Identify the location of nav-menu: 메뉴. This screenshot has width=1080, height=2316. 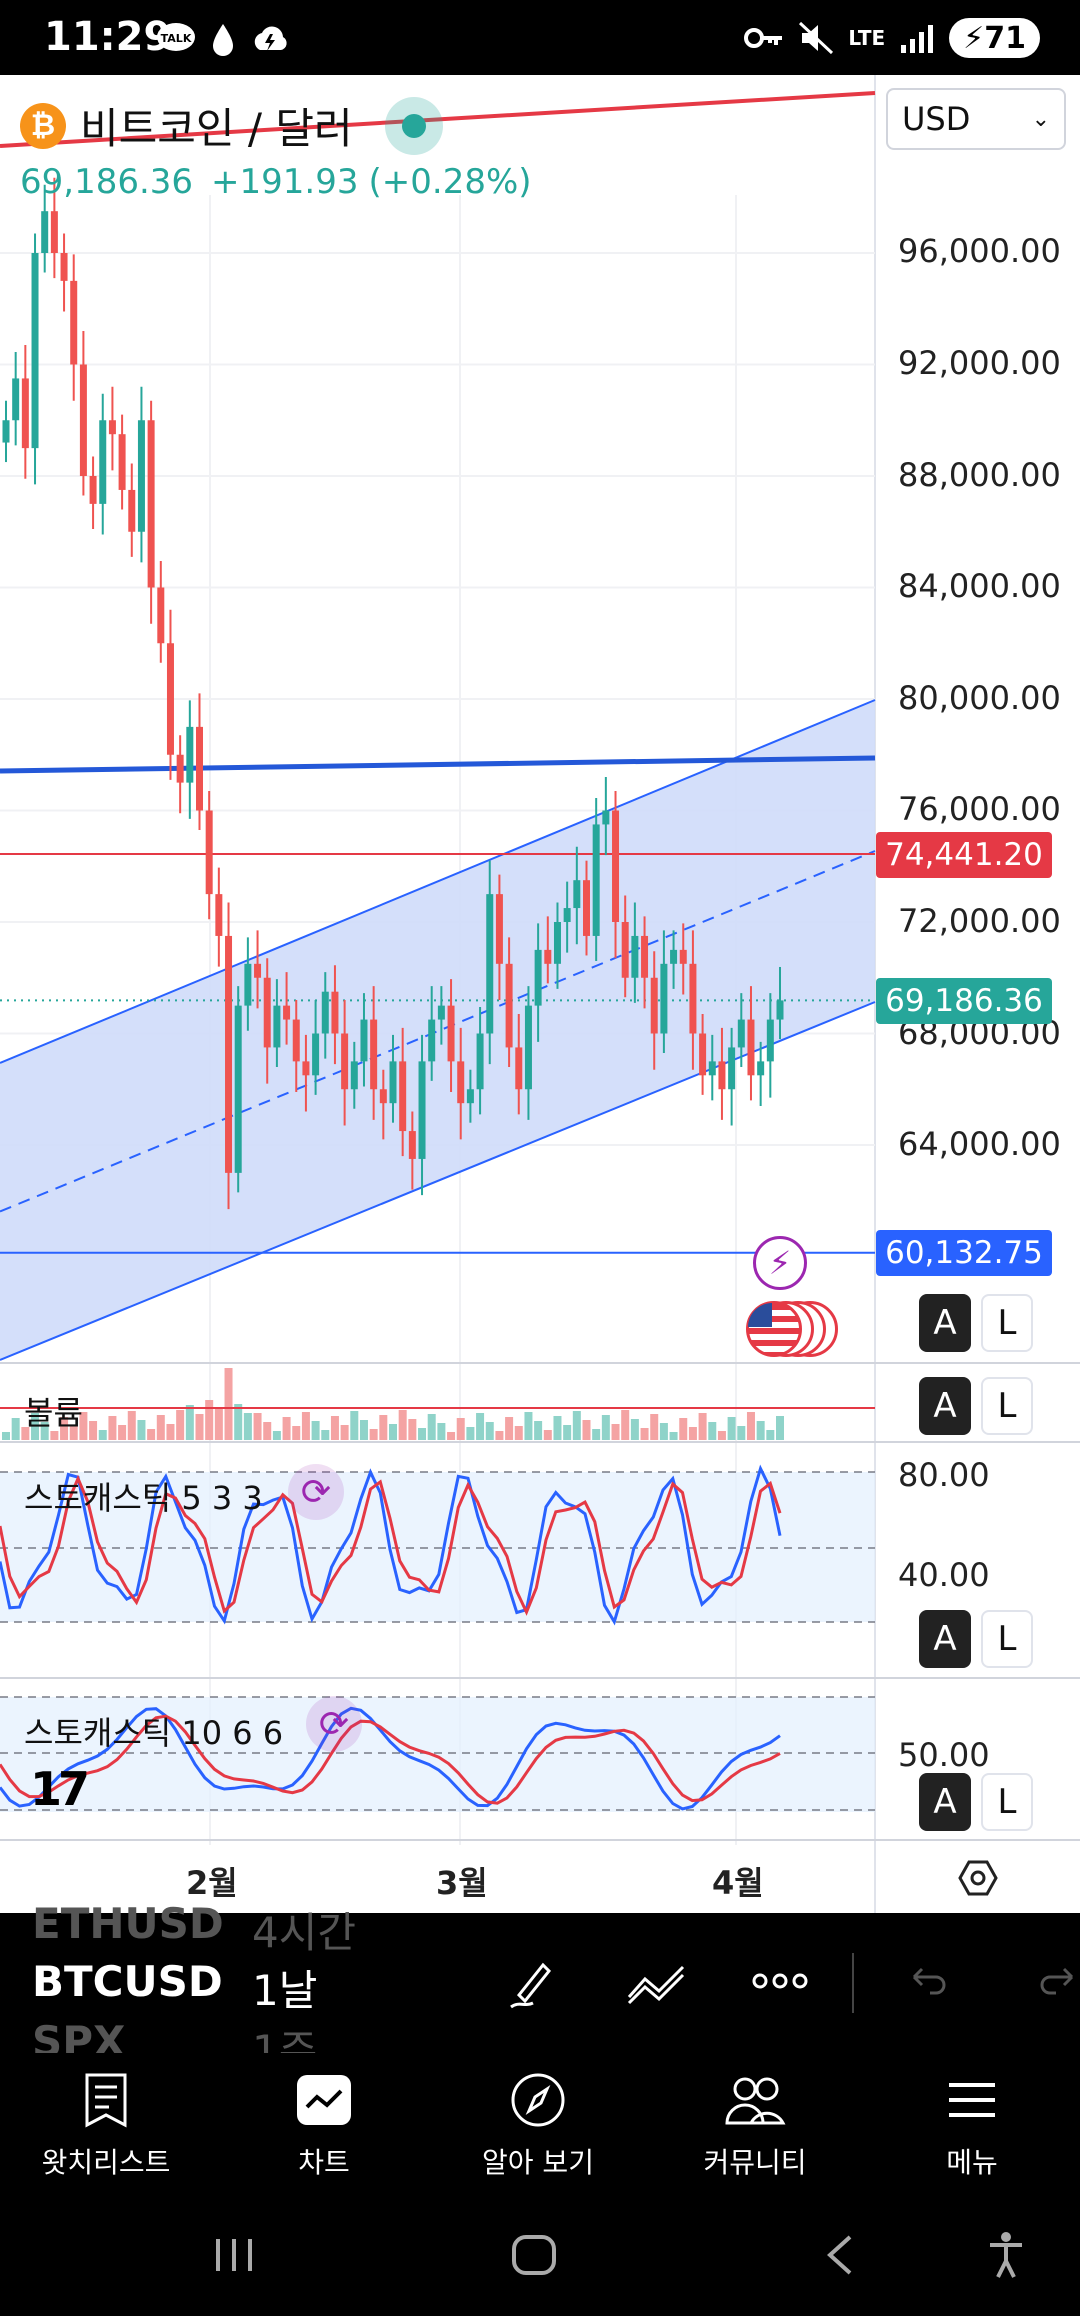
(972, 2126).